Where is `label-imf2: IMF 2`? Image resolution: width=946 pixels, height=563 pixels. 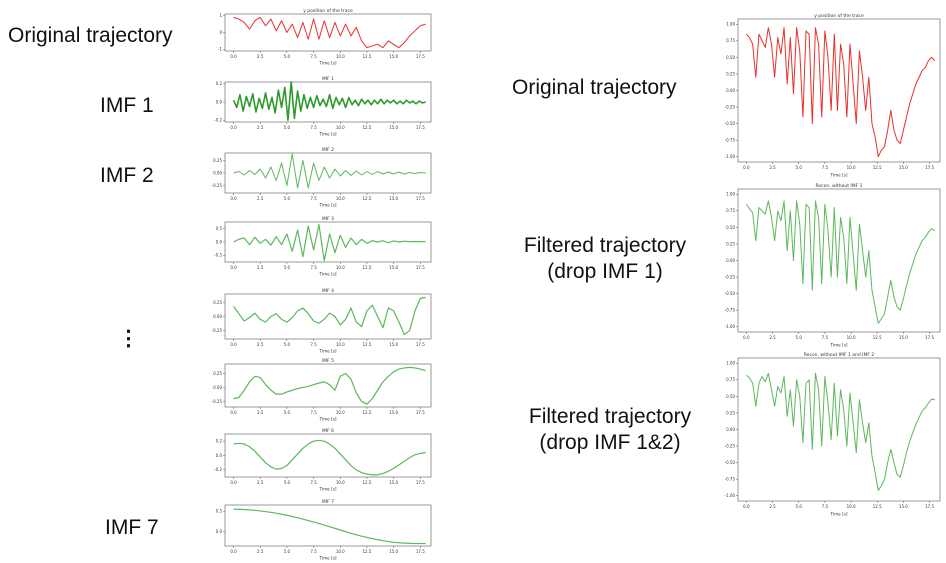
label-imf2: IMF 2 is located at coordinates (127, 175).